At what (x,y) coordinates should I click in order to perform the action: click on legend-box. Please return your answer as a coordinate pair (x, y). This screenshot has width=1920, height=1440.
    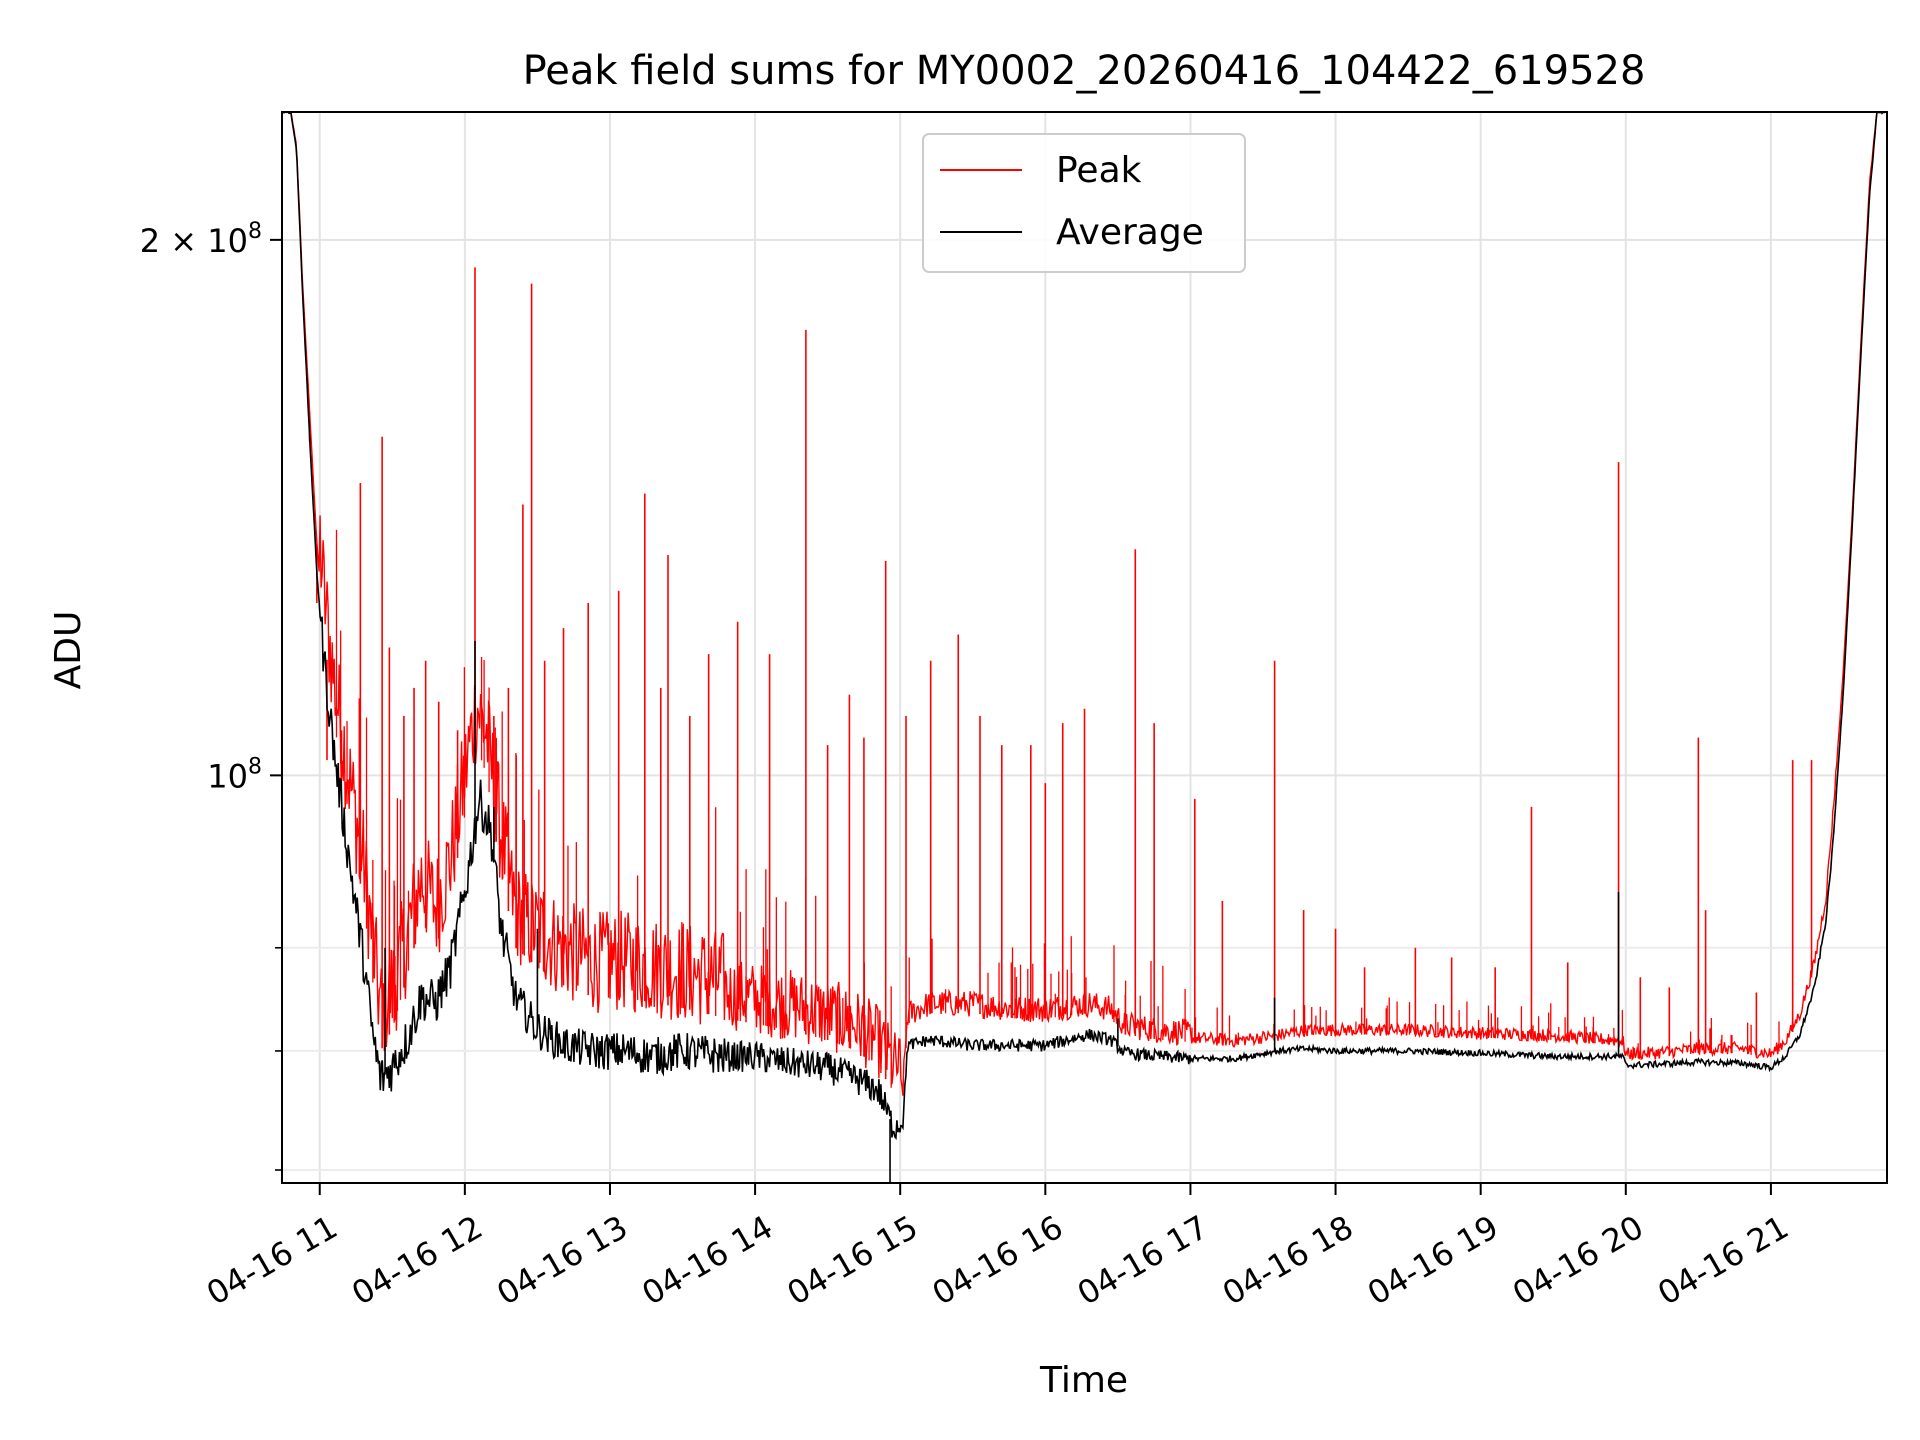
    Looking at the image, I should click on (1084, 203).